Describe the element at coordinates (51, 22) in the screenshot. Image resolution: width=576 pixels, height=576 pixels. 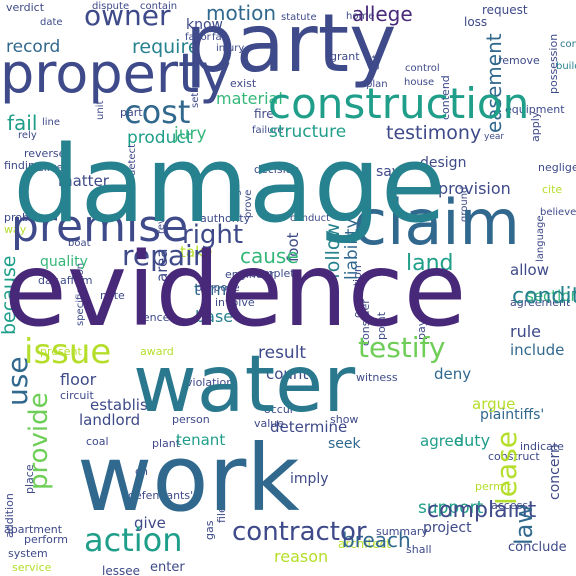
I see `word: date` at that location.